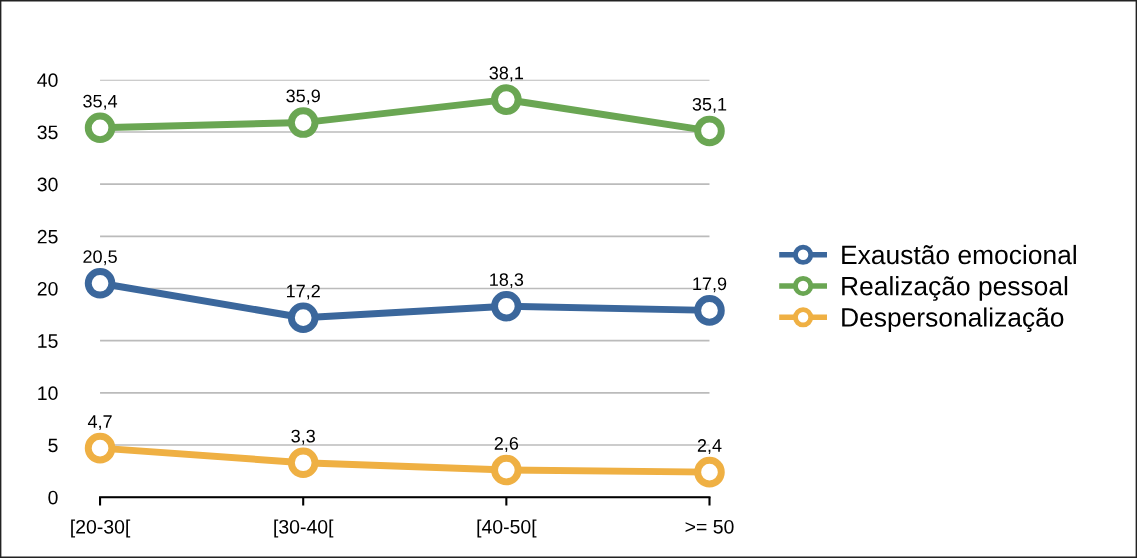 This screenshot has height=558, width=1137. I want to click on data-label: 2,6, so click(506, 444).